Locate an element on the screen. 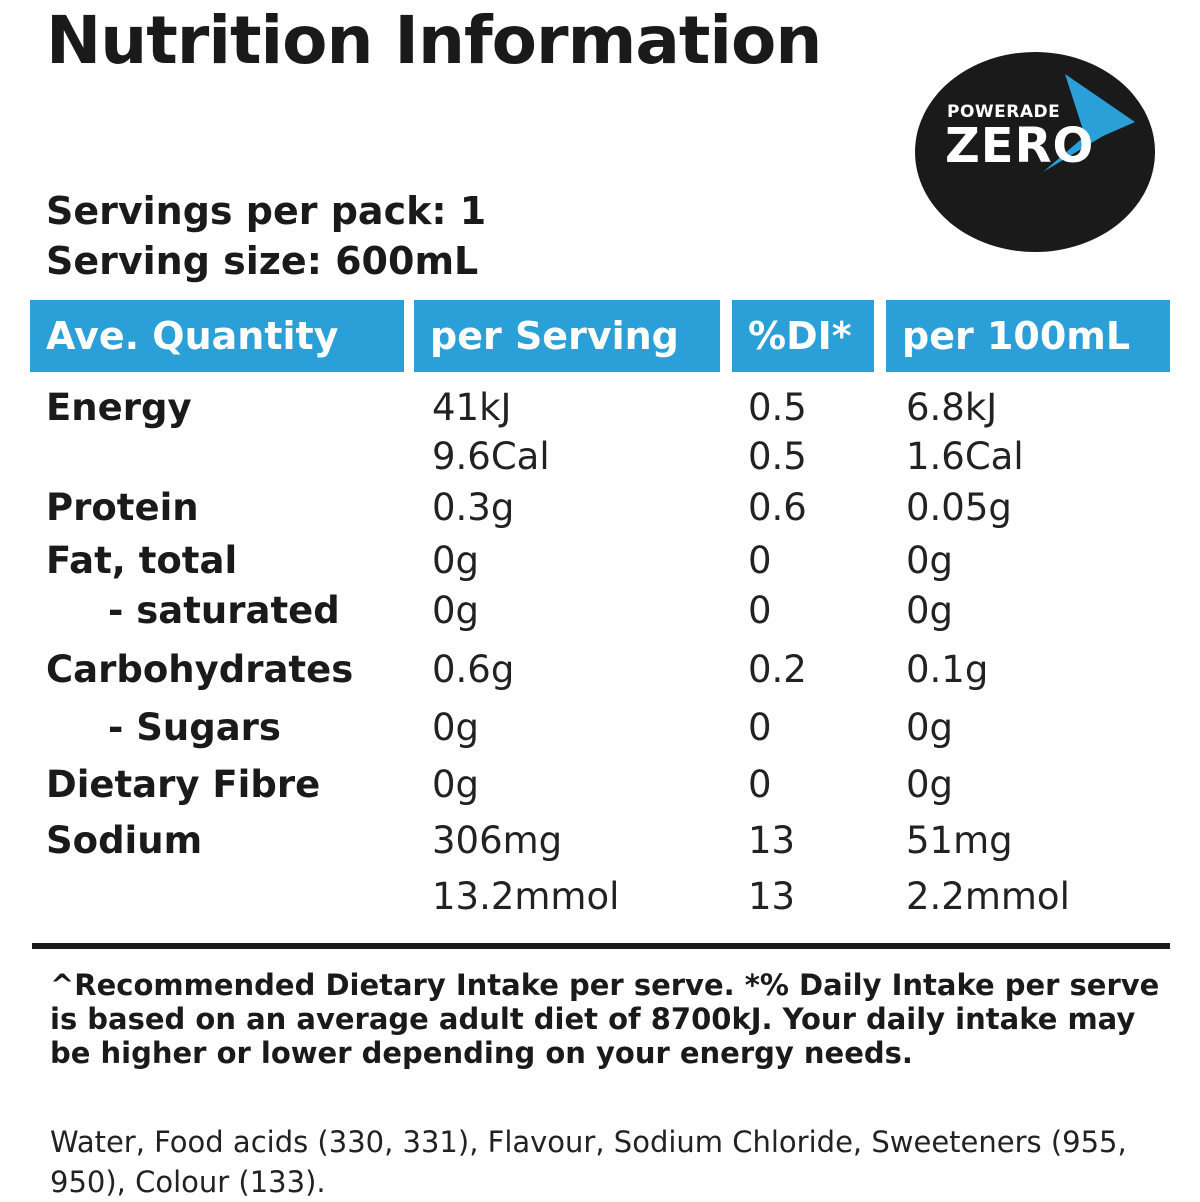  row-label: - Sugars is located at coordinates (194, 727).